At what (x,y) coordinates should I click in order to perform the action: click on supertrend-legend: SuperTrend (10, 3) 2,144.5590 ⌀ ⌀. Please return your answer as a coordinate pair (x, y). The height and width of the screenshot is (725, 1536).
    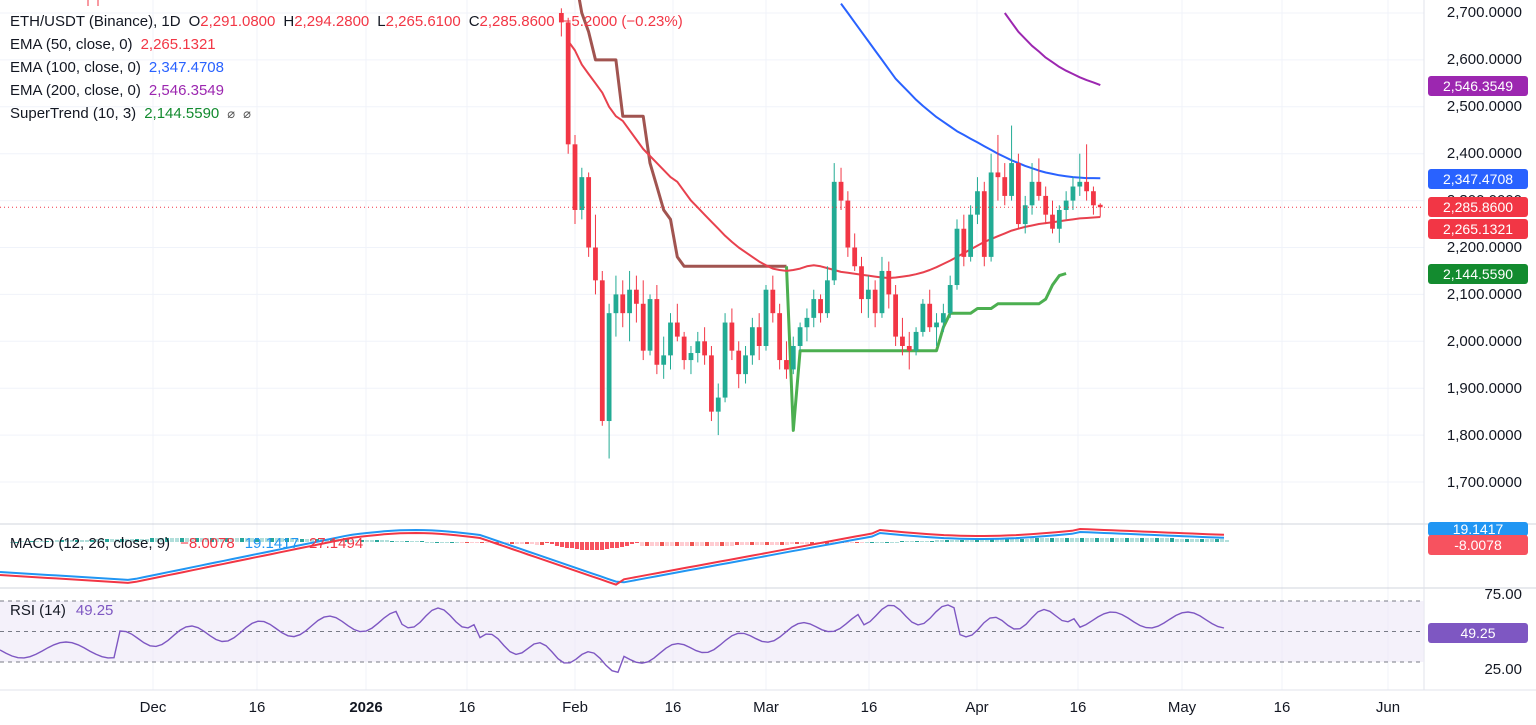
    Looking at the image, I should click on (346, 113).